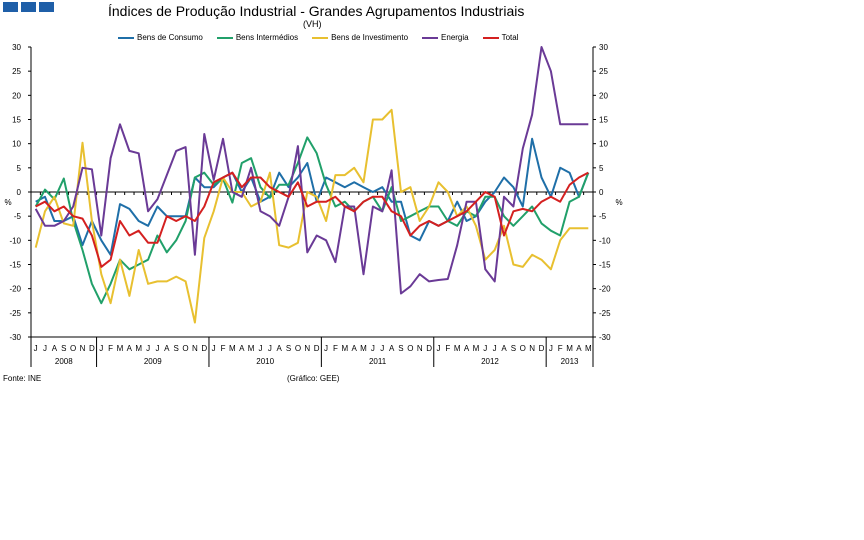  Describe the element at coordinates (605, 289) in the screenshot. I see `y-tick-label-right: -20` at that location.